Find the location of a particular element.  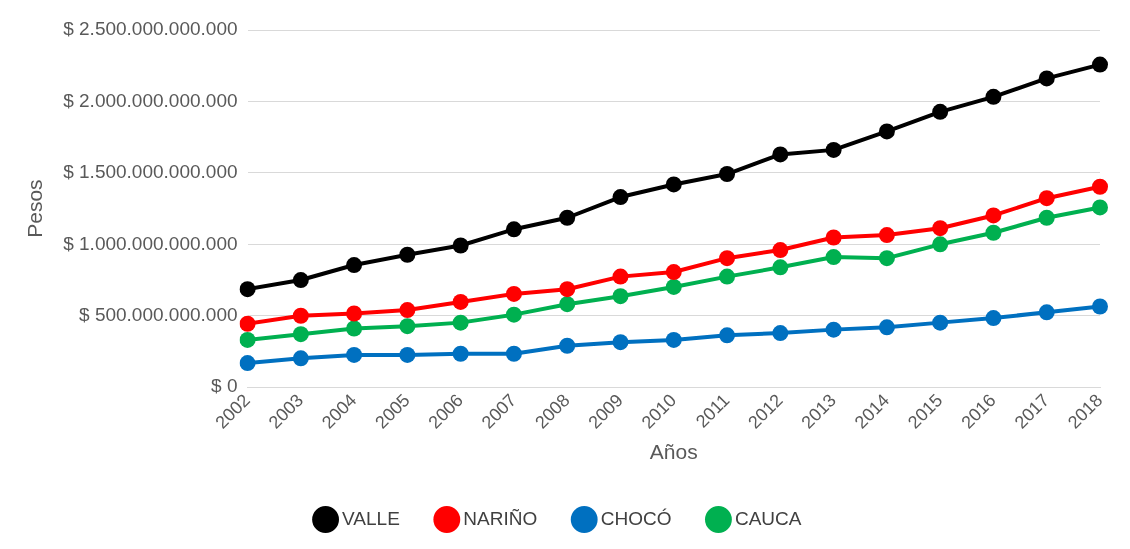

x-axis-title: Años is located at coordinates (673, 452).